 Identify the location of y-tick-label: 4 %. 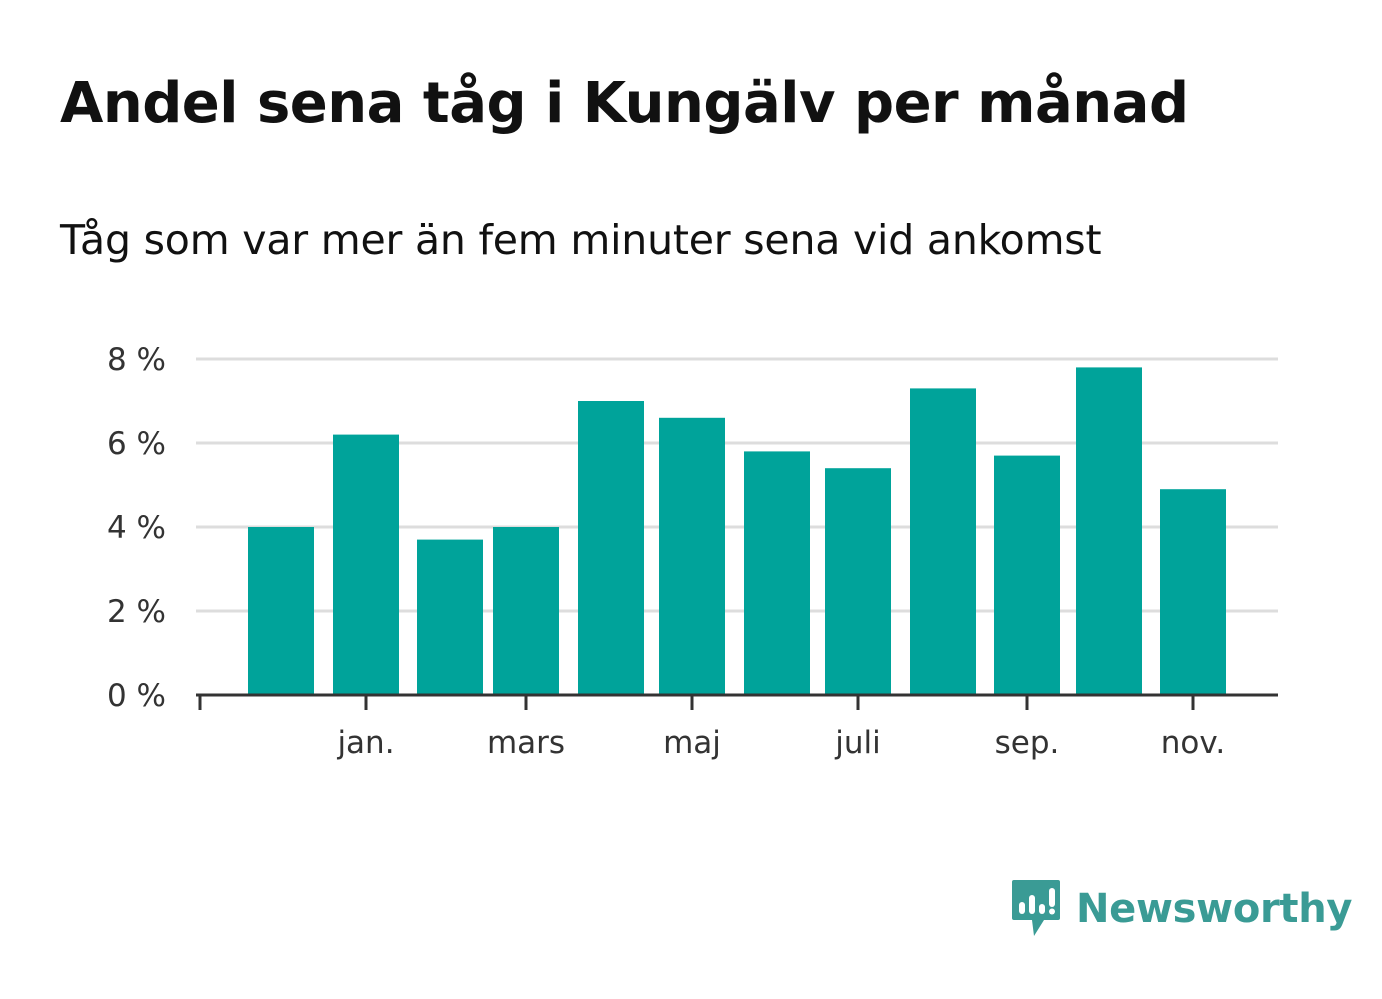
(136, 528).